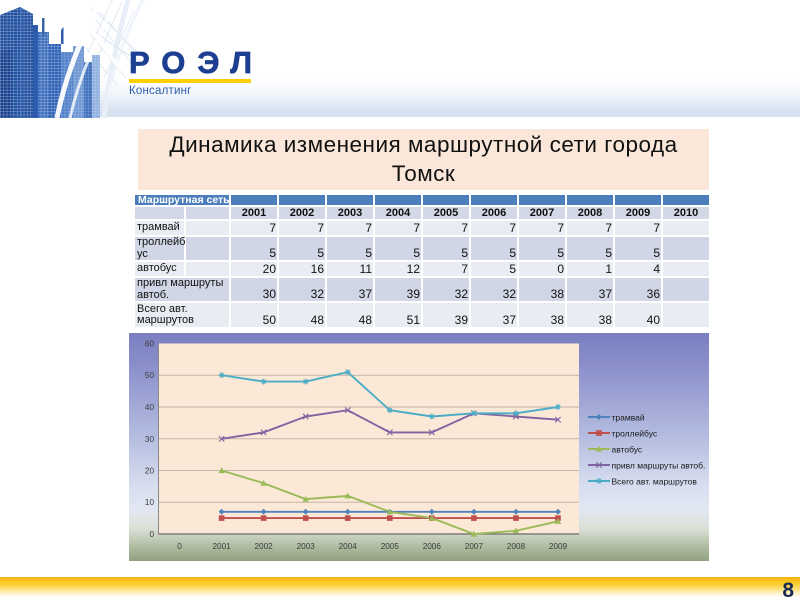 Image resolution: width=800 pixels, height=603 pixels. I want to click on svg-text: трамвай, so click(628, 418).